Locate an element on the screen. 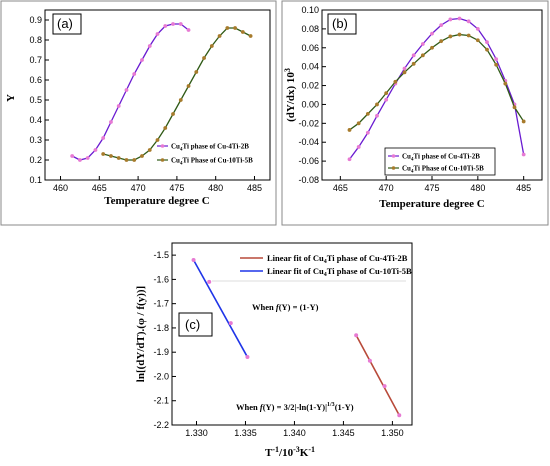  panel-b-y-tick-label: -0.08 is located at coordinates (308, 180).